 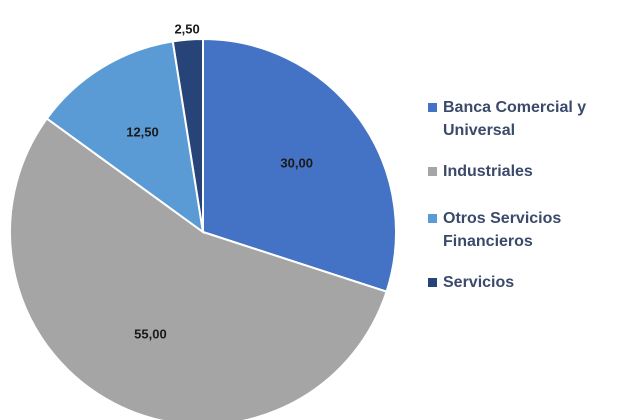 What do you see at coordinates (528, 282) in the screenshot?
I see `legend-item: Servicios` at bounding box center [528, 282].